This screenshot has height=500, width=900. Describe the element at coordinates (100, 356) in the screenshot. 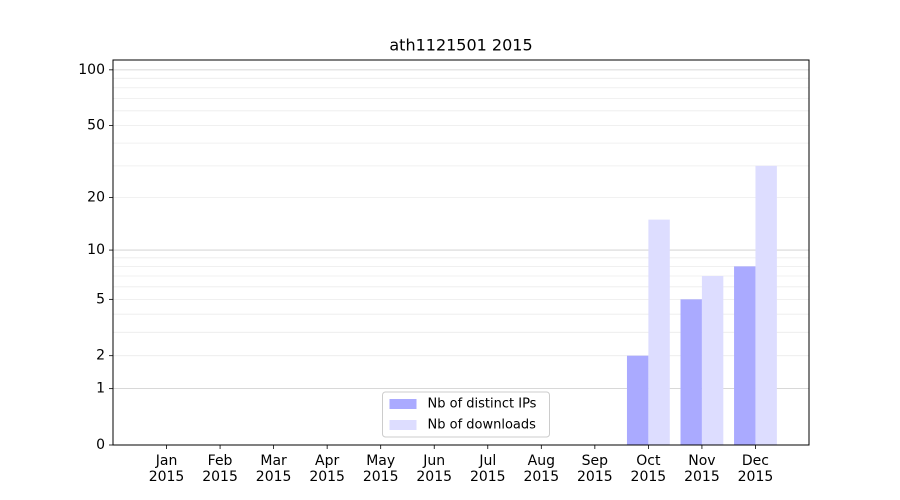

I see `y-tick-label: 2` at that location.